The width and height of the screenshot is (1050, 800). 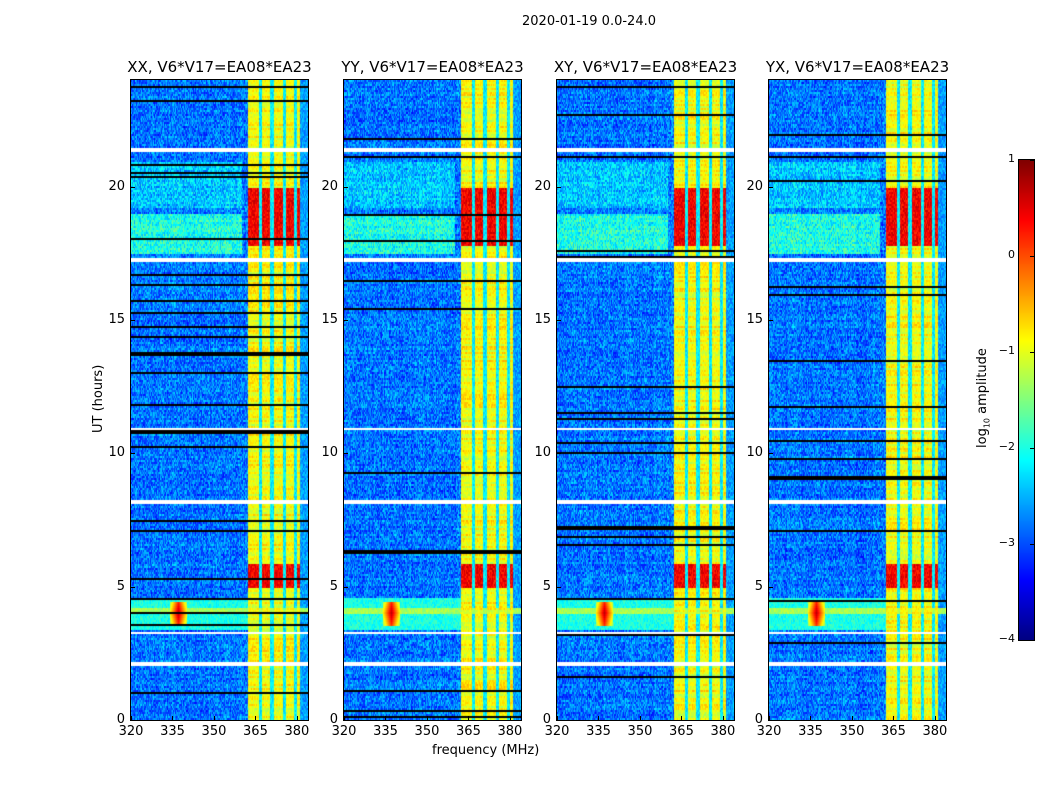 I want to click on panel-title: YY, V6*V17=EA08*EA23, so click(x=432, y=67).